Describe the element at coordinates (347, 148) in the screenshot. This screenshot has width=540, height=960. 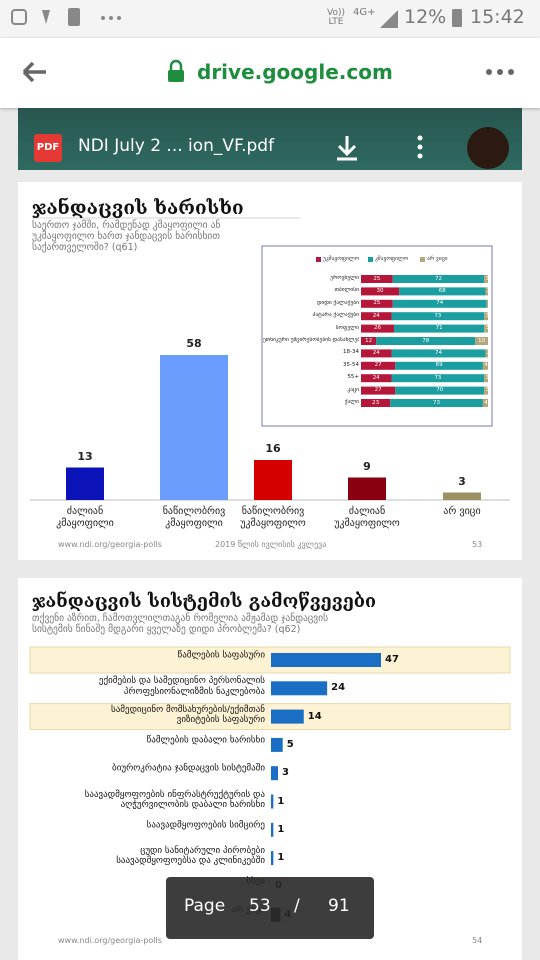
I see `download-button` at that location.